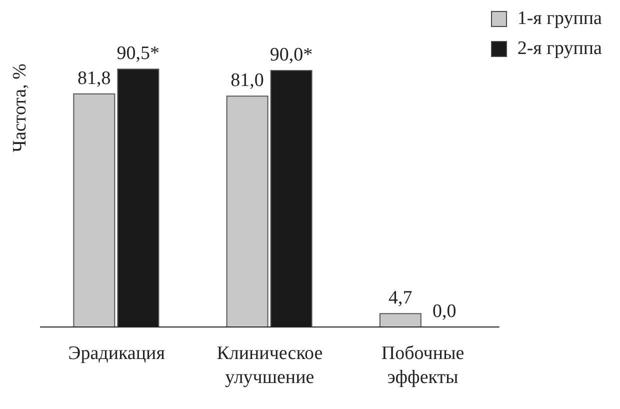 This screenshot has height=409, width=620. What do you see at coordinates (247, 81) in the screenshot?
I see `data-label: 81,0` at bounding box center [247, 81].